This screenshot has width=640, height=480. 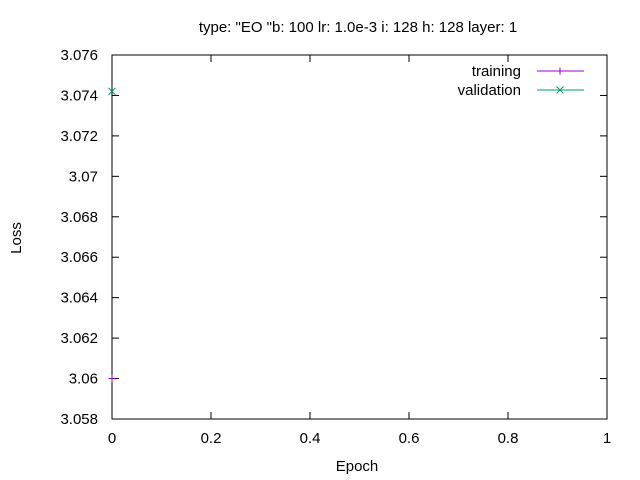 What do you see at coordinates (607, 438) in the screenshot?
I see `x-tick-label: 1` at bounding box center [607, 438].